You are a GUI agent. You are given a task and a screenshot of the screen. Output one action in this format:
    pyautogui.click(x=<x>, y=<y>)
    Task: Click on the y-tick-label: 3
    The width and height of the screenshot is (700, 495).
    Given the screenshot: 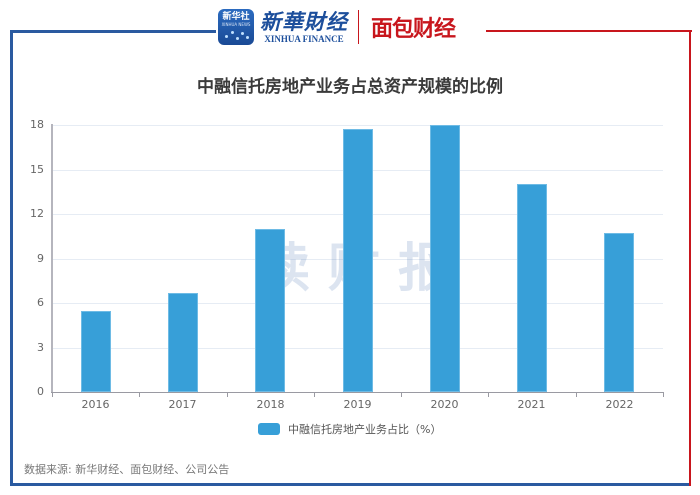 What is the action you would take?
    pyautogui.click(x=40, y=347)
    